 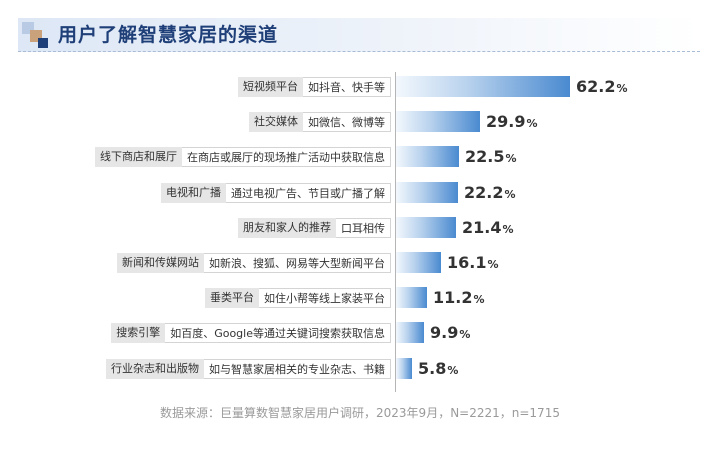 I want to click on category-label: 新闻和传媒网站, so click(x=160, y=263).